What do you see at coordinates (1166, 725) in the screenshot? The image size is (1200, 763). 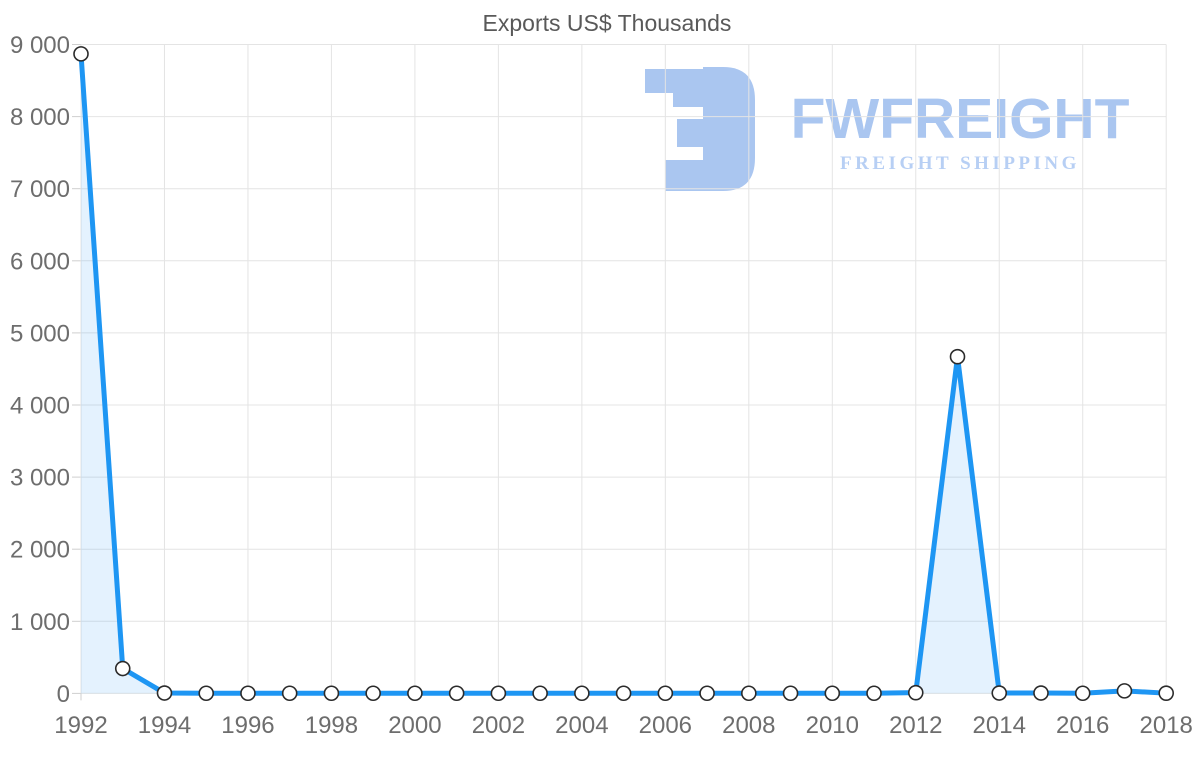 I see `x-axis-label: 2018` at bounding box center [1166, 725].